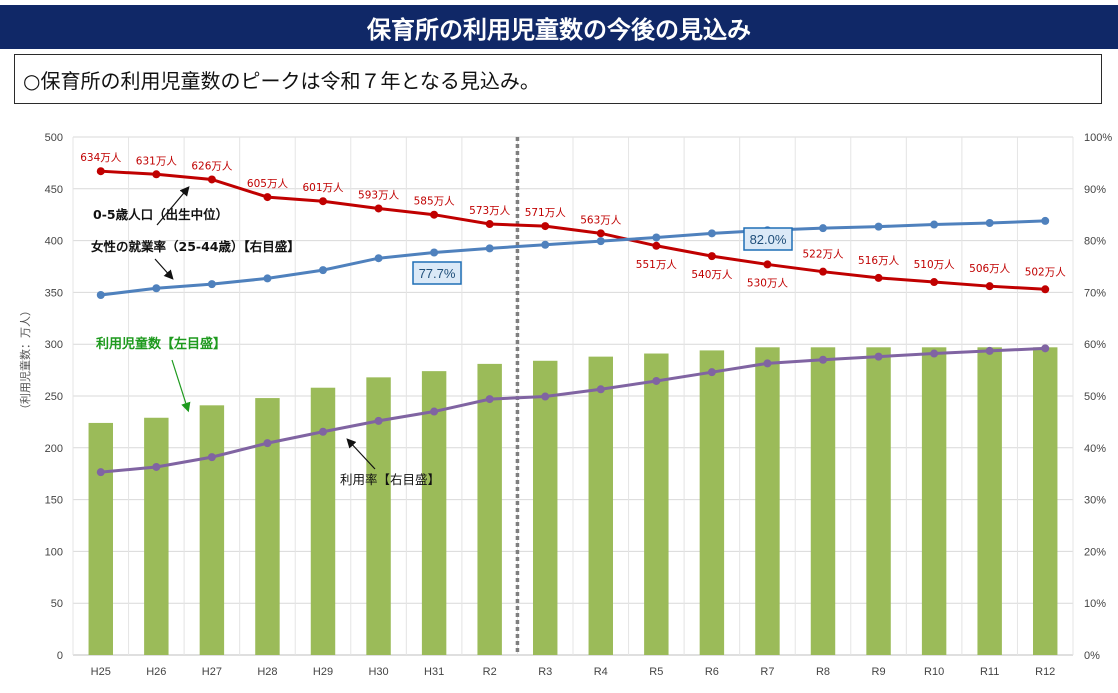  Describe the element at coordinates (435, 202) in the screenshot. I see `population-data-label: 585万人` at that location.